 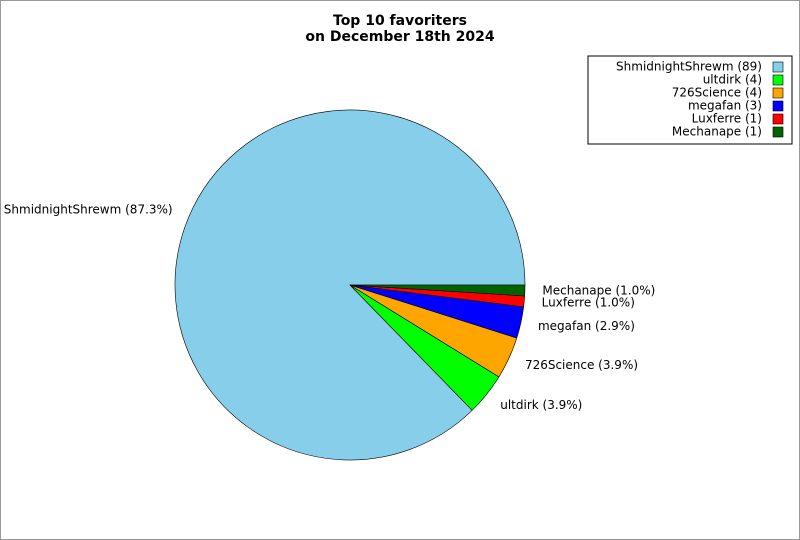 I want to click on legend-label: ShmidnightShrewm (89), so click(x=689, y=67).